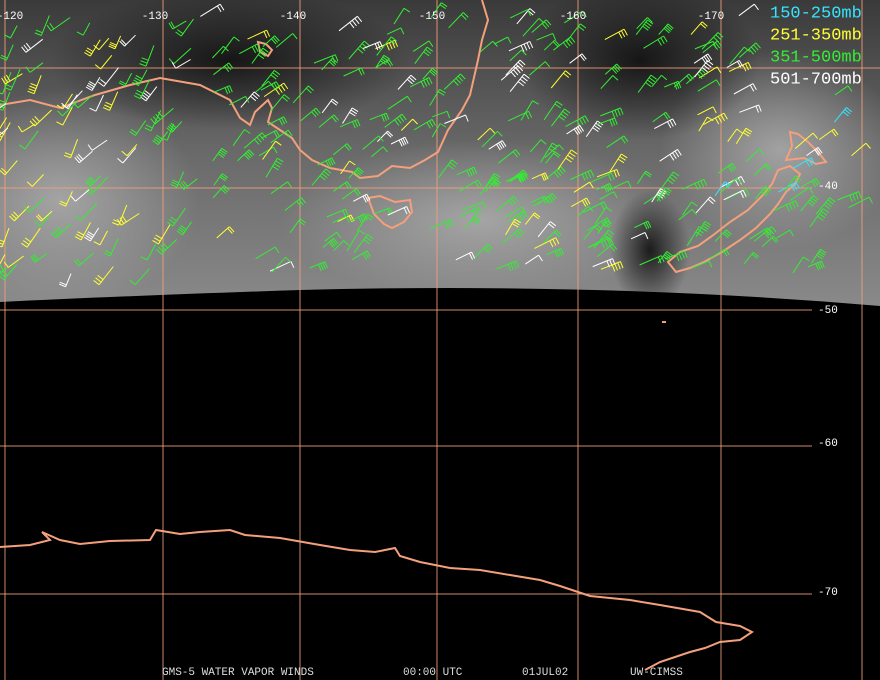 This screenshot has width=880, height=680. I want to click on latitude-label: -60, so click(828, 444).